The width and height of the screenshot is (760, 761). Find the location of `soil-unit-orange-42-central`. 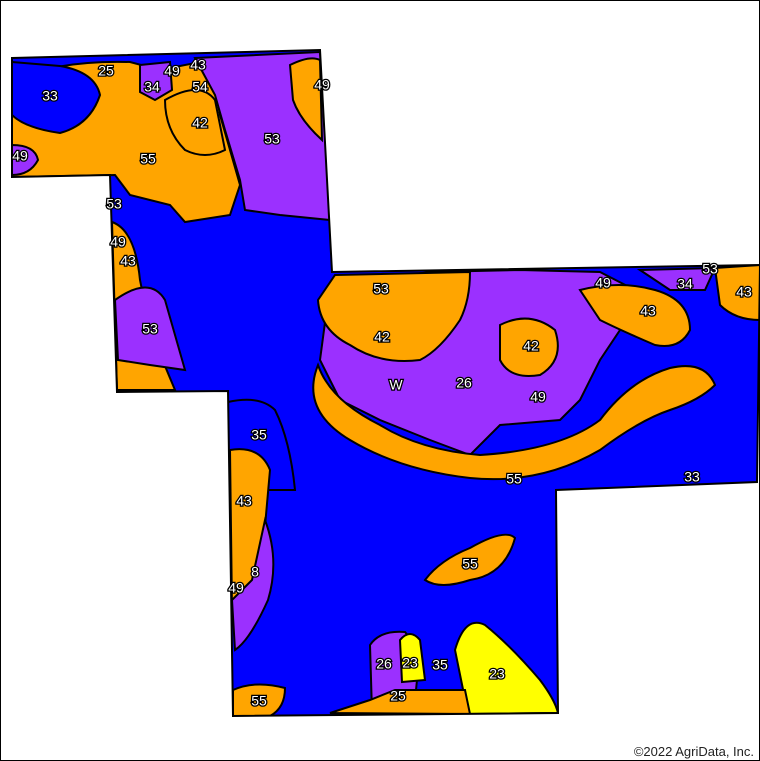

soil-unit-orange-42-central is located at coordinates (529, 347).